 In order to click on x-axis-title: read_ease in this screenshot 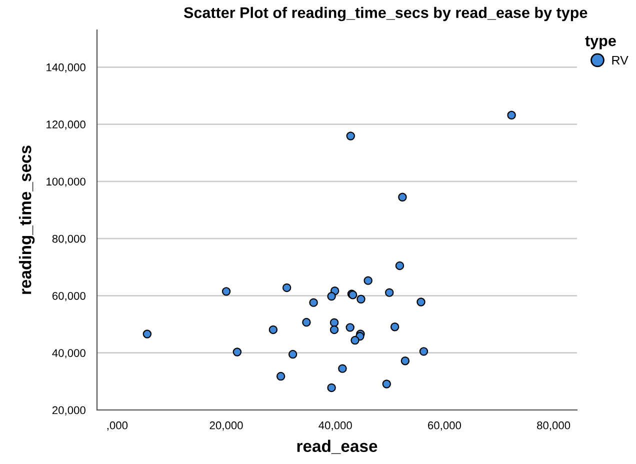, I will do `click(337, 447)`.